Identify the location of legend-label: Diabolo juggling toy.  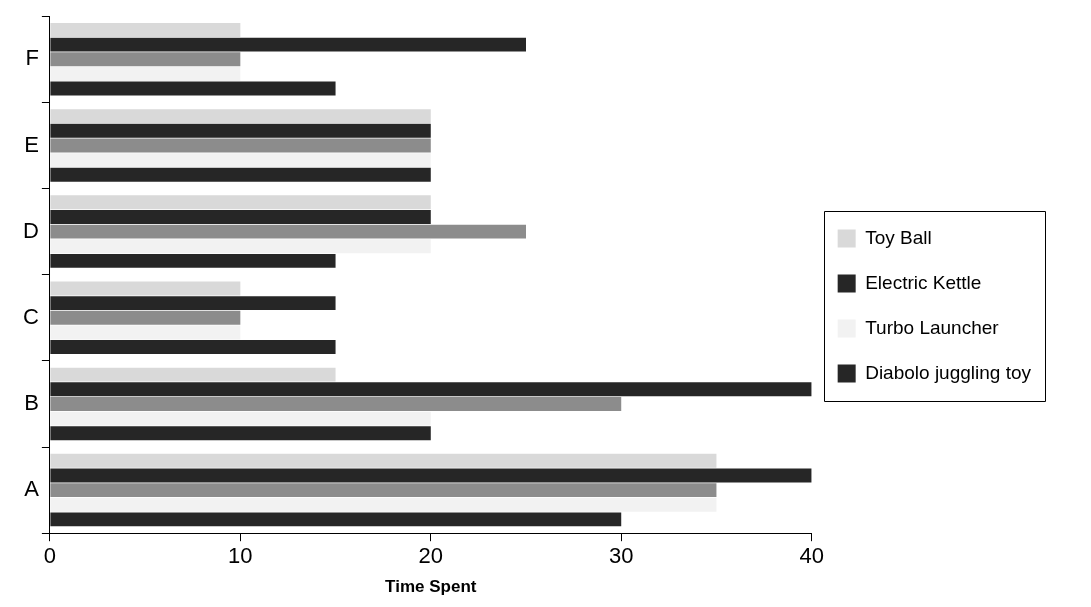
(948, 372).